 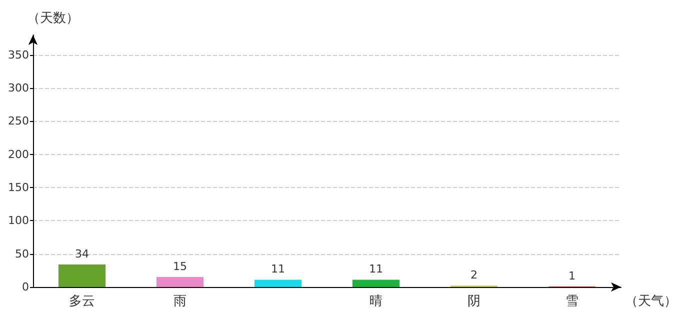 What do you see at coordinates (180, 267) in the screenshot?
I see `data-label: 15` at bounding box center [180, 267].